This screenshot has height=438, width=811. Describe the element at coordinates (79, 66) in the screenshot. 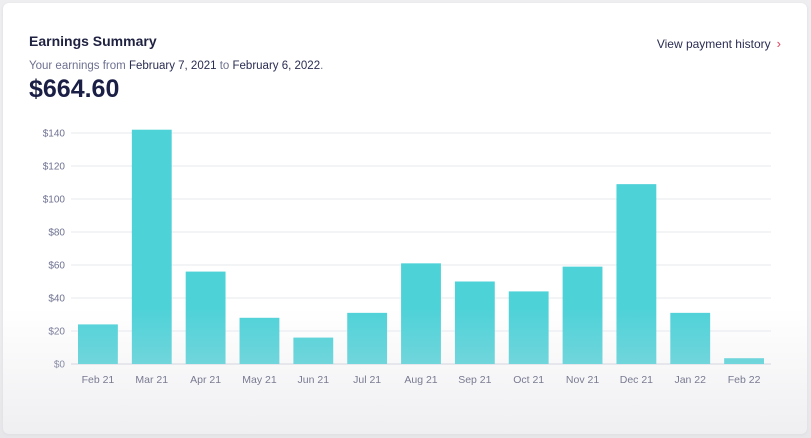

I see `subtitle-prefix: Your earnings from` at that location.